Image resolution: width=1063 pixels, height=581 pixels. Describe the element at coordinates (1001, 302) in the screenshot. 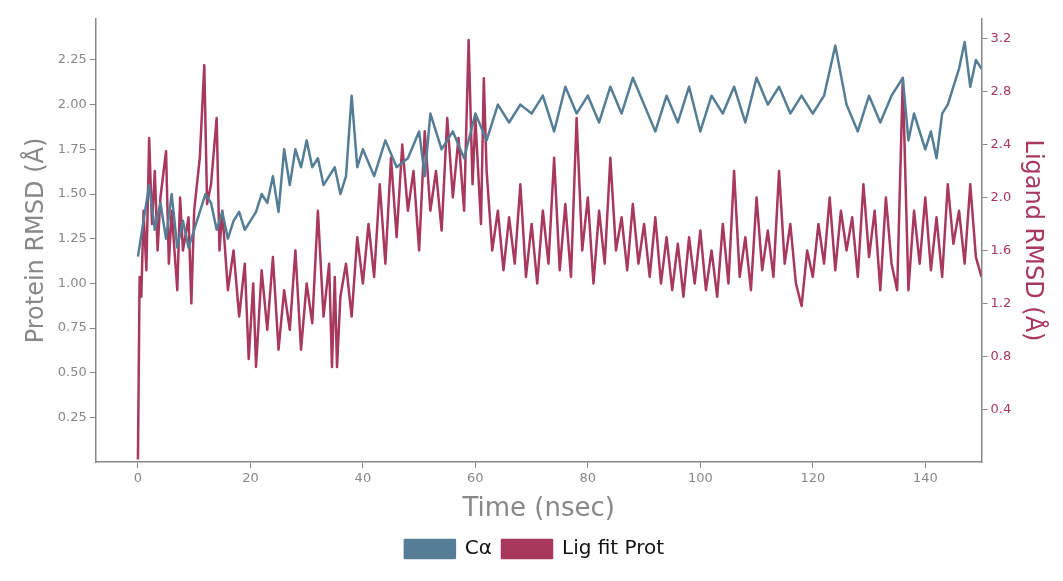

I see `y2-tick-label: 1.2` at that location.